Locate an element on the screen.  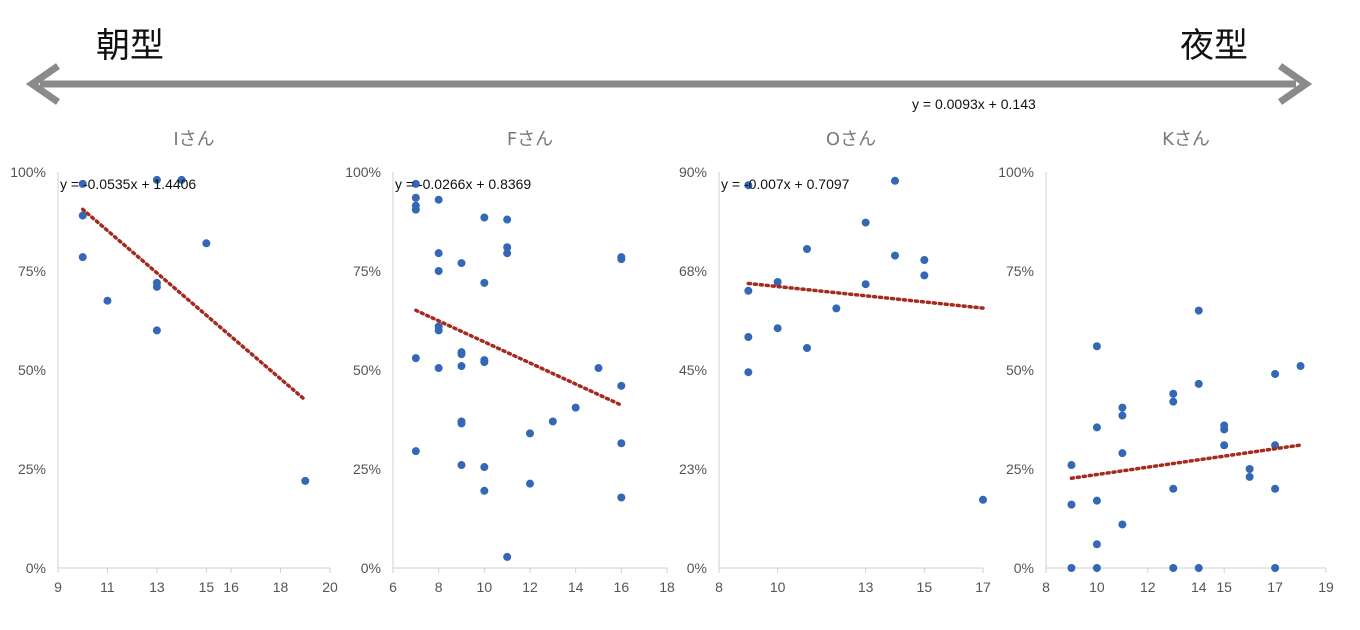
x-tick-label: 17 is located at coordinates (983, 587).